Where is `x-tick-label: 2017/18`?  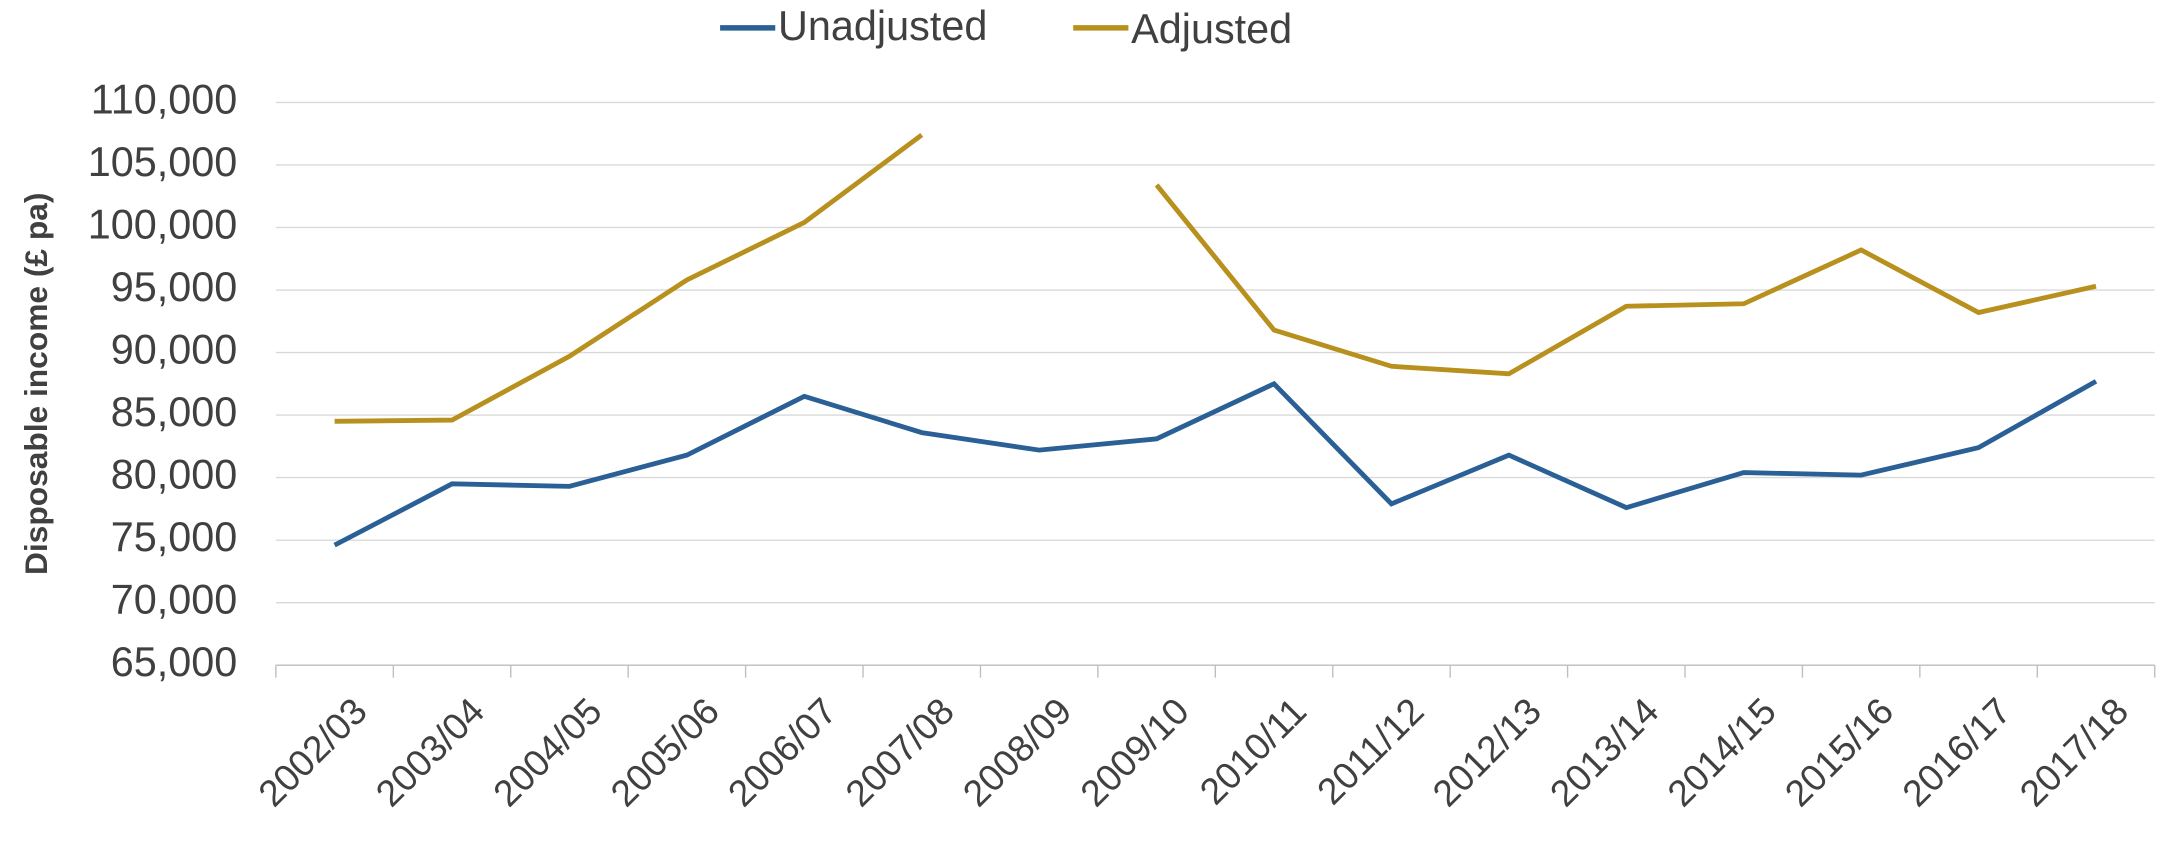 x-tick-label: 2017/18 is located at coordinates (2073, 752).